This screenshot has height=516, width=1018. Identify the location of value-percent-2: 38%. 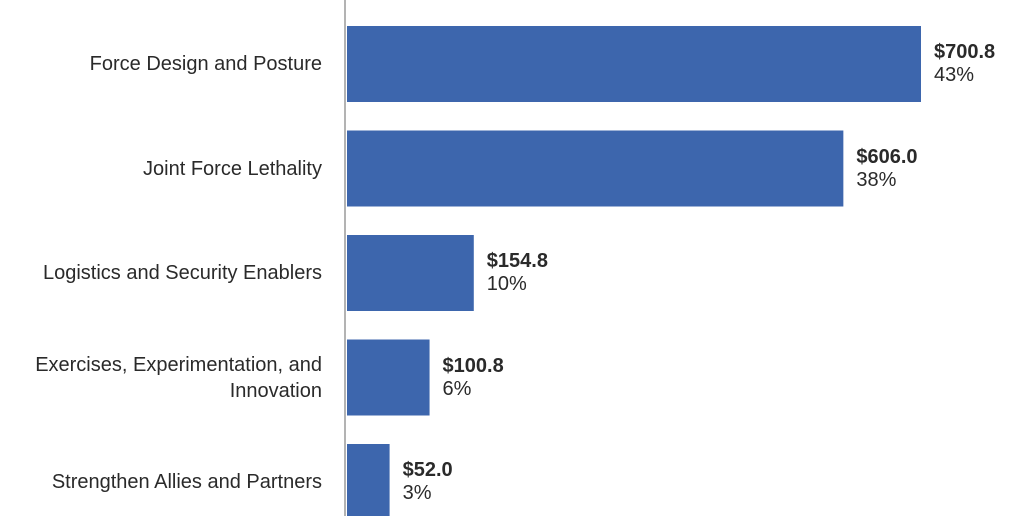
(876, 179).